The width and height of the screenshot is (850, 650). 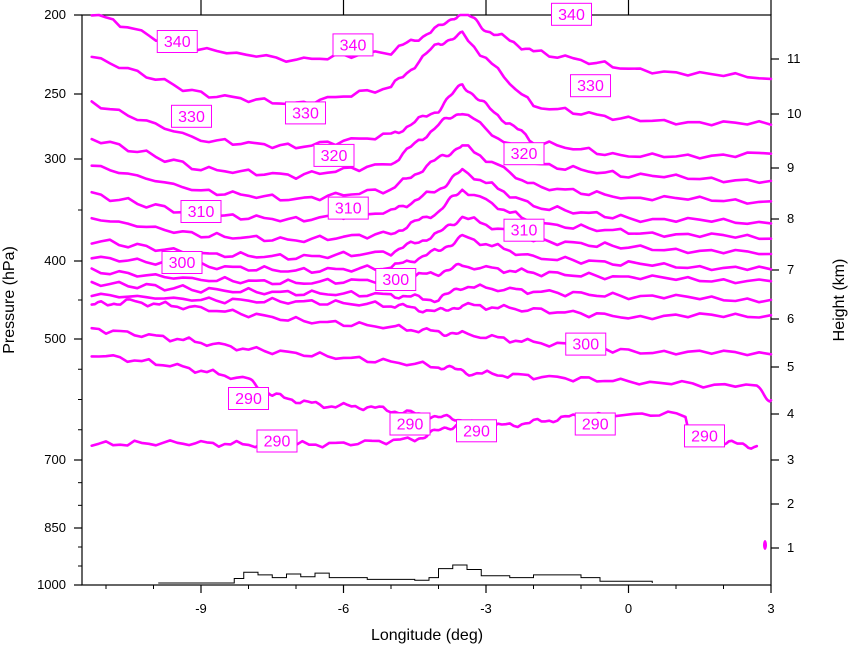 What do you see at coordinates (790, 218) in the screenshot?
I see `y2-tick-label: 8` at bounding box center [790, 218].